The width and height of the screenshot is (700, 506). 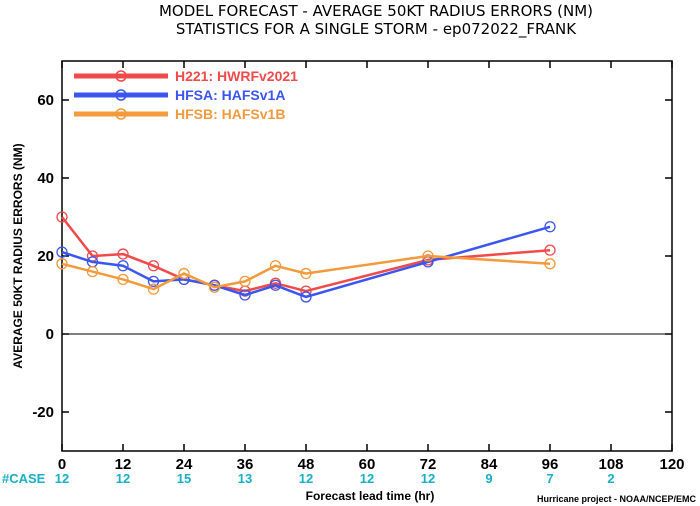 I want to click on x-tick-label: 24, so click(x=184, y=464).